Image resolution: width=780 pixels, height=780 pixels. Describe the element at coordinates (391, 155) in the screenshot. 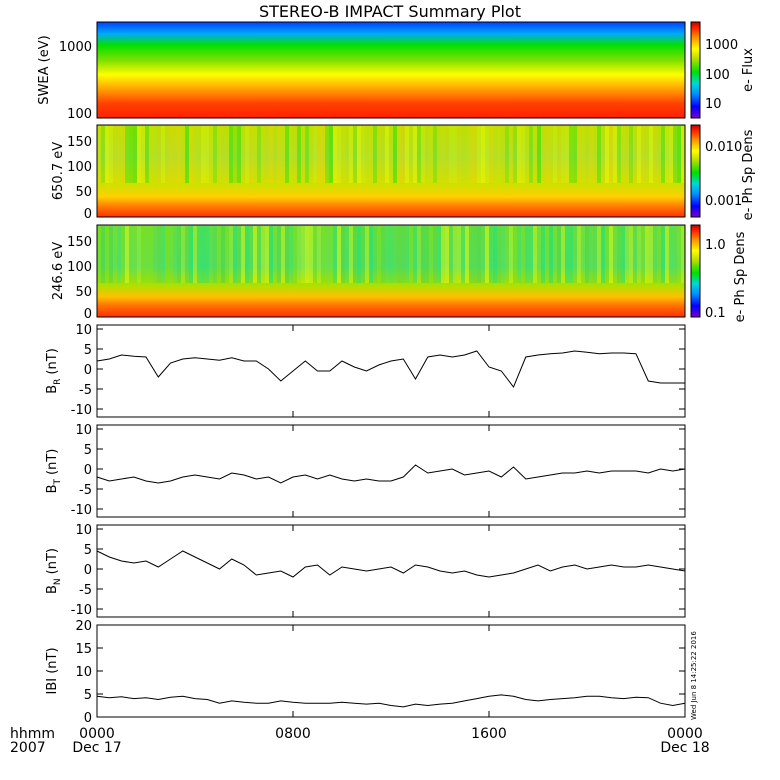

I see `pad-650-texture` at that location.